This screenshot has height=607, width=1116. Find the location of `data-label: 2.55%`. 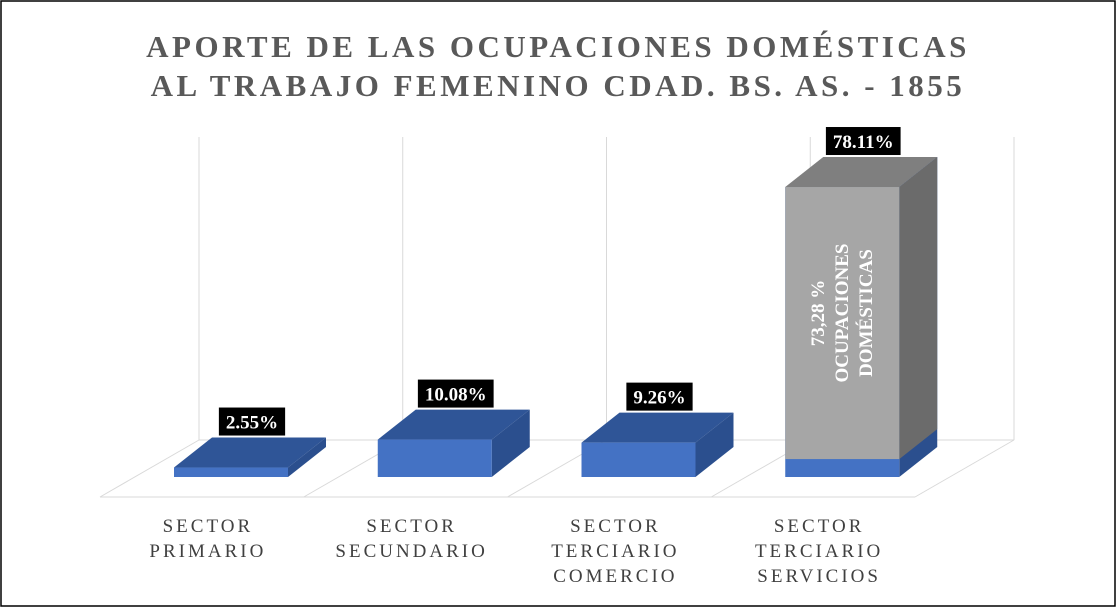

data-label: 2.55% is located at coordinates (252, 423).